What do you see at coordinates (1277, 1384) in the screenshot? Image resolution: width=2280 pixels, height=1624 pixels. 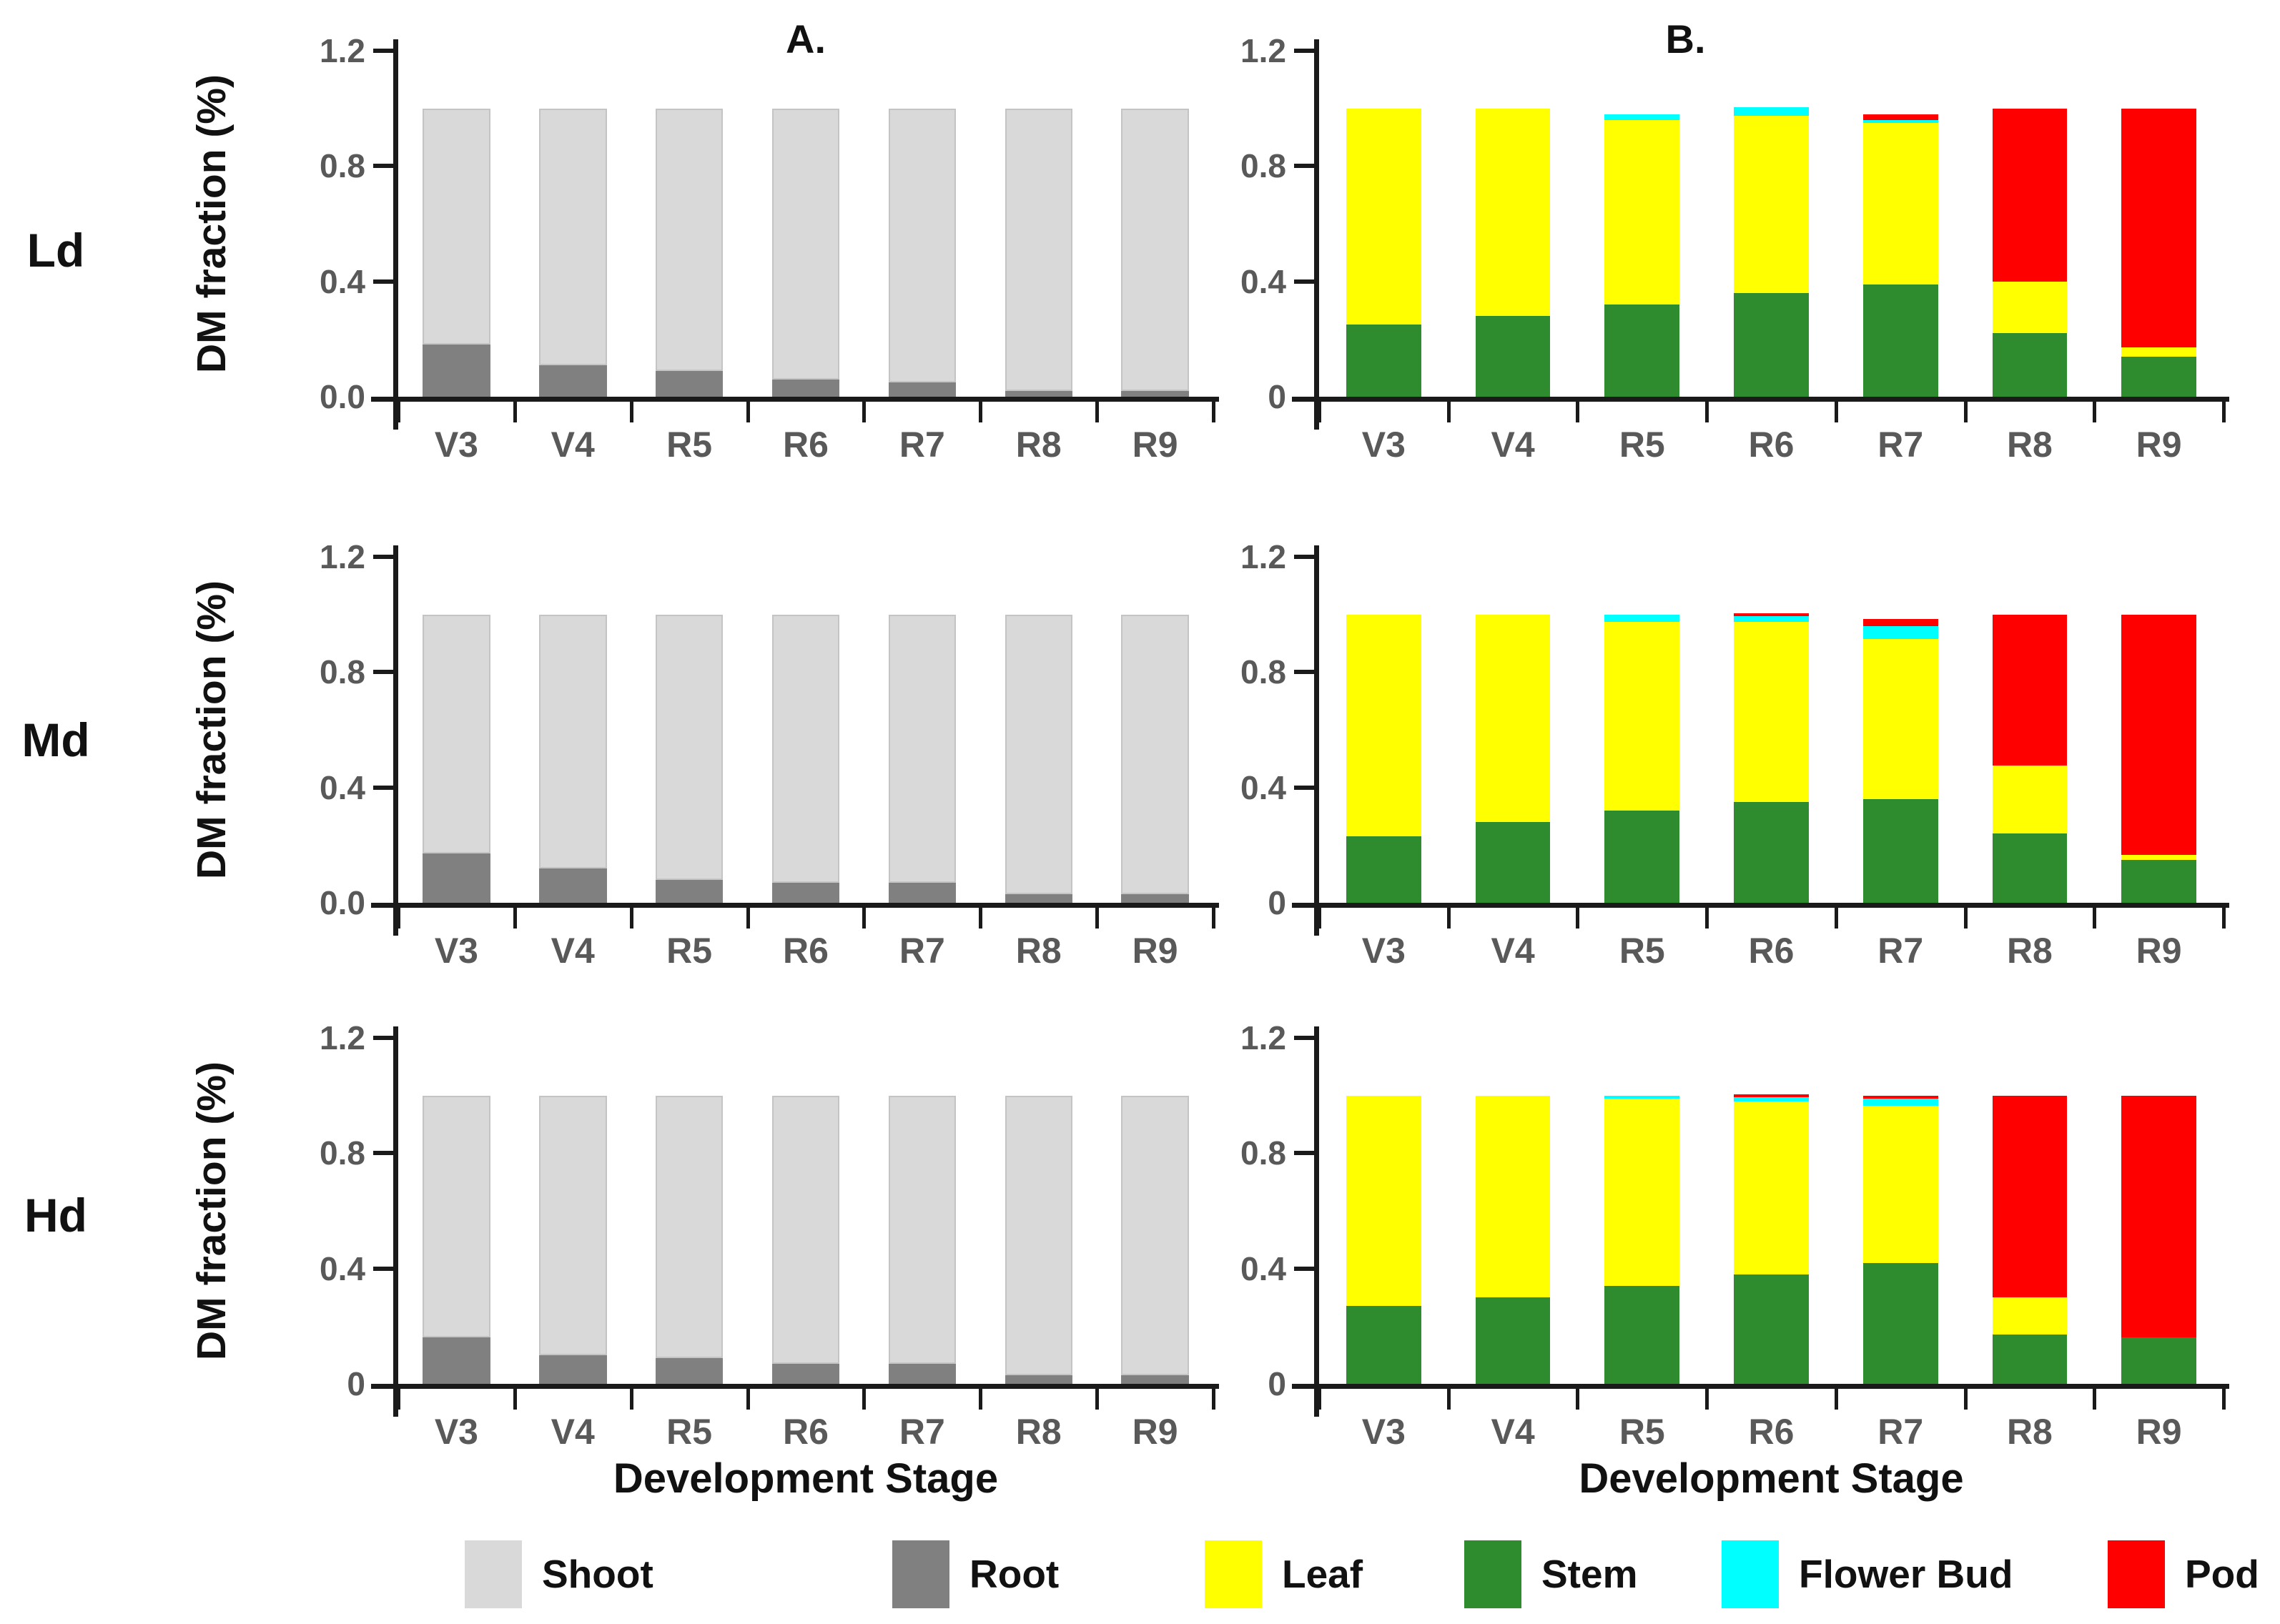 I see `y-tick-label: 0` at bounding box center [1277, 1384].